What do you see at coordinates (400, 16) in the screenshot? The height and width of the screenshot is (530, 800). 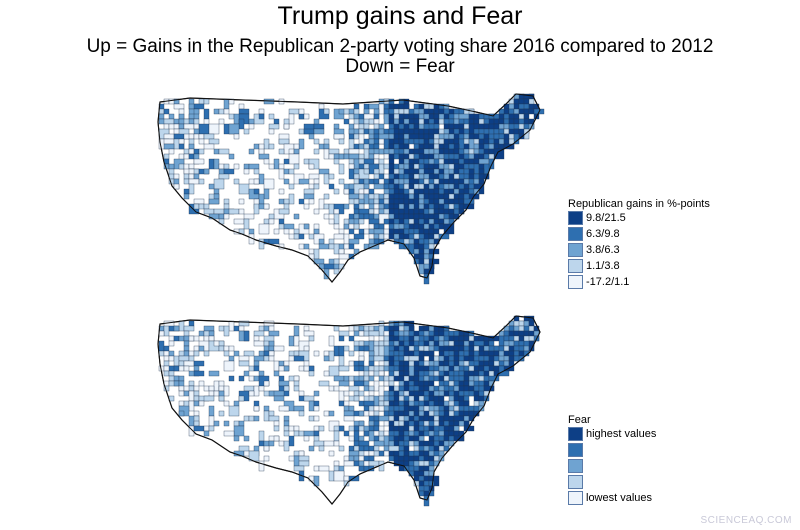 I see `chart-title: Trump gains and Fear` at bounding box center [400, 16].